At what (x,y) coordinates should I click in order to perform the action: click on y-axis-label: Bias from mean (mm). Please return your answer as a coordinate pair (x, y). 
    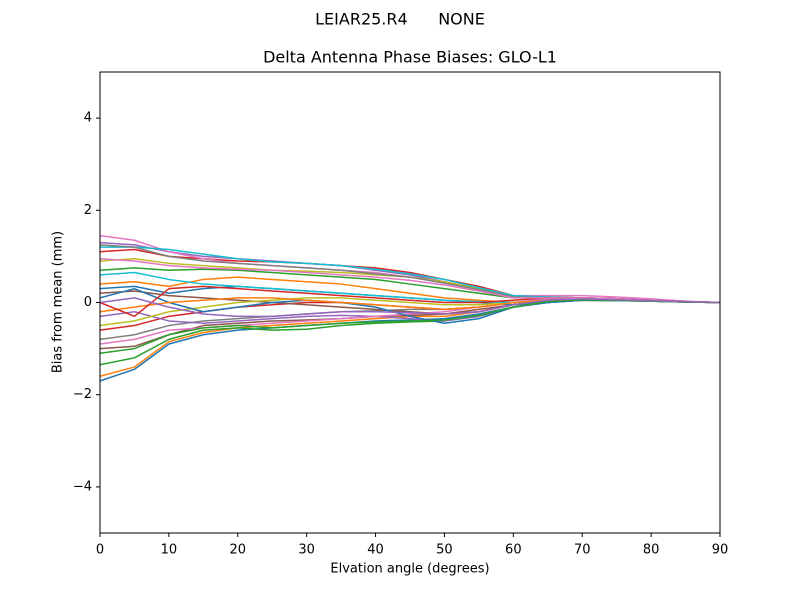
    Looking at the image, I should click on (58, 302).